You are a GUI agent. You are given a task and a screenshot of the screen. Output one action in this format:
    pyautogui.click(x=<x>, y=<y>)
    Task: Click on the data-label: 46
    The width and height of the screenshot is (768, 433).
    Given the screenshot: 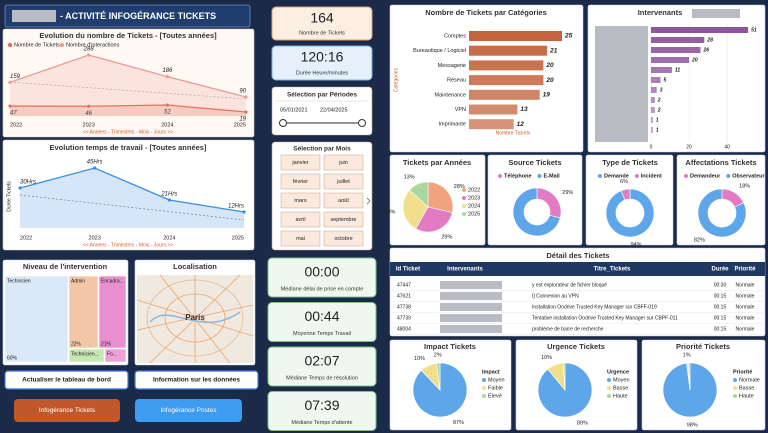 What is the action you would take?
    pyautogui.click(x=88, y=114)
    